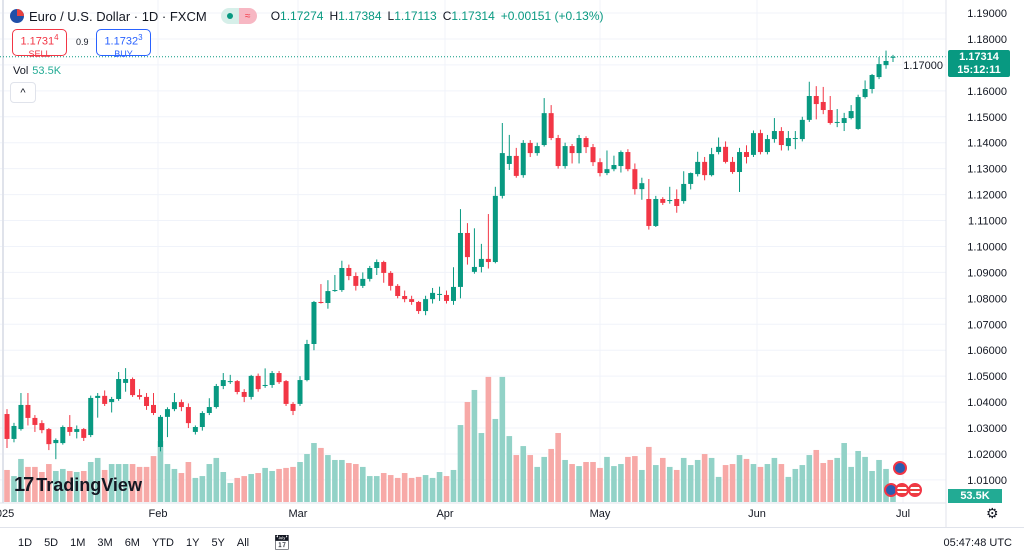 This screenshot has width=1024, height=557. I want to click on market-status: ≈, so click(238, 16).